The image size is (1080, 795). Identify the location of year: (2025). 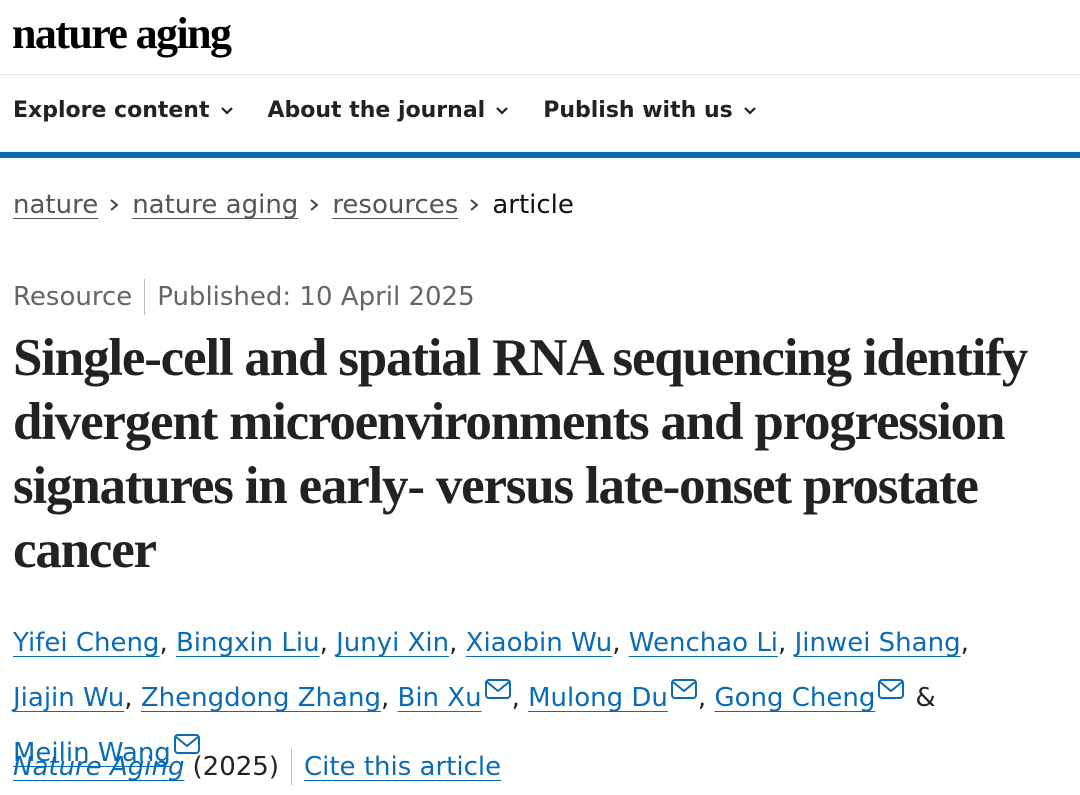
(235, 767).